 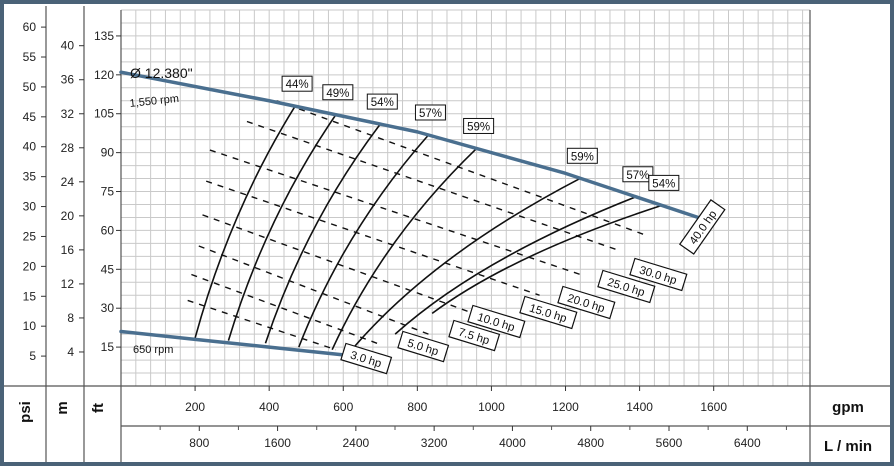 What do you see at coordinates (154, 101) in the screenshot?
I see `max-speed-label: 1,550 rpm` at bounding box center [154, 101].